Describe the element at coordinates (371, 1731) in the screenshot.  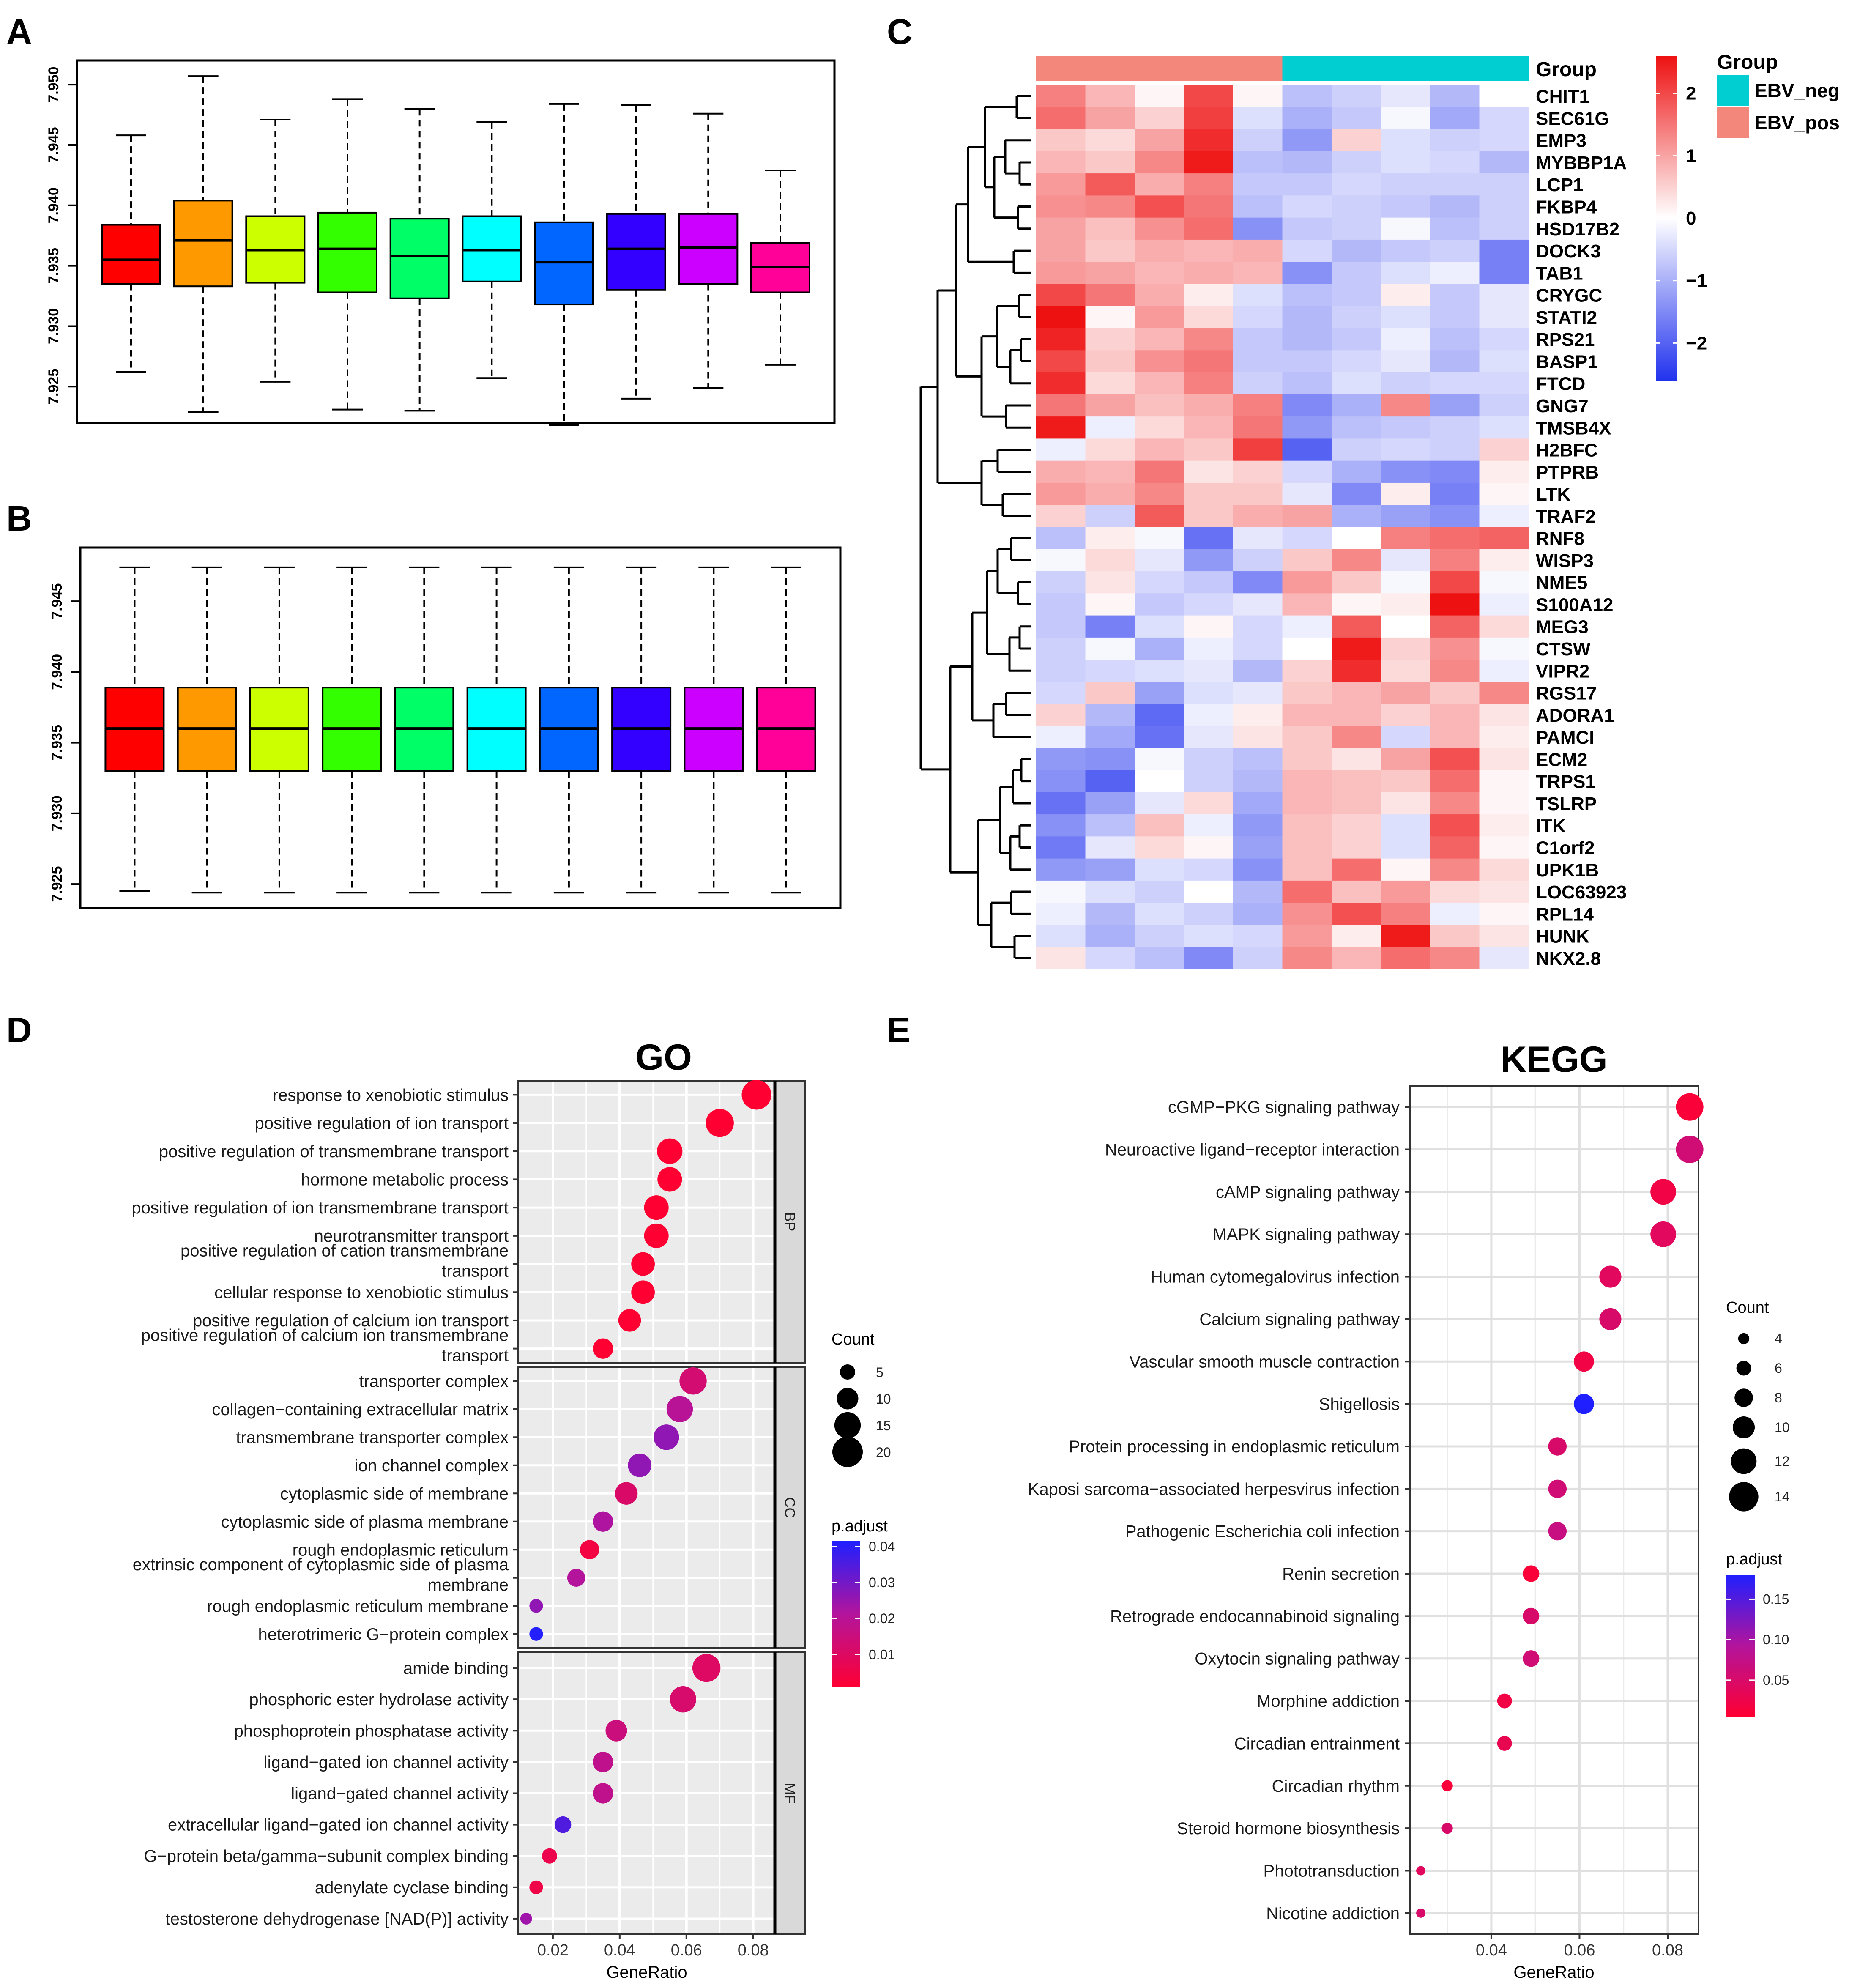
I see `go-term-label: phosphoprotein phosphatase activity` at that location.